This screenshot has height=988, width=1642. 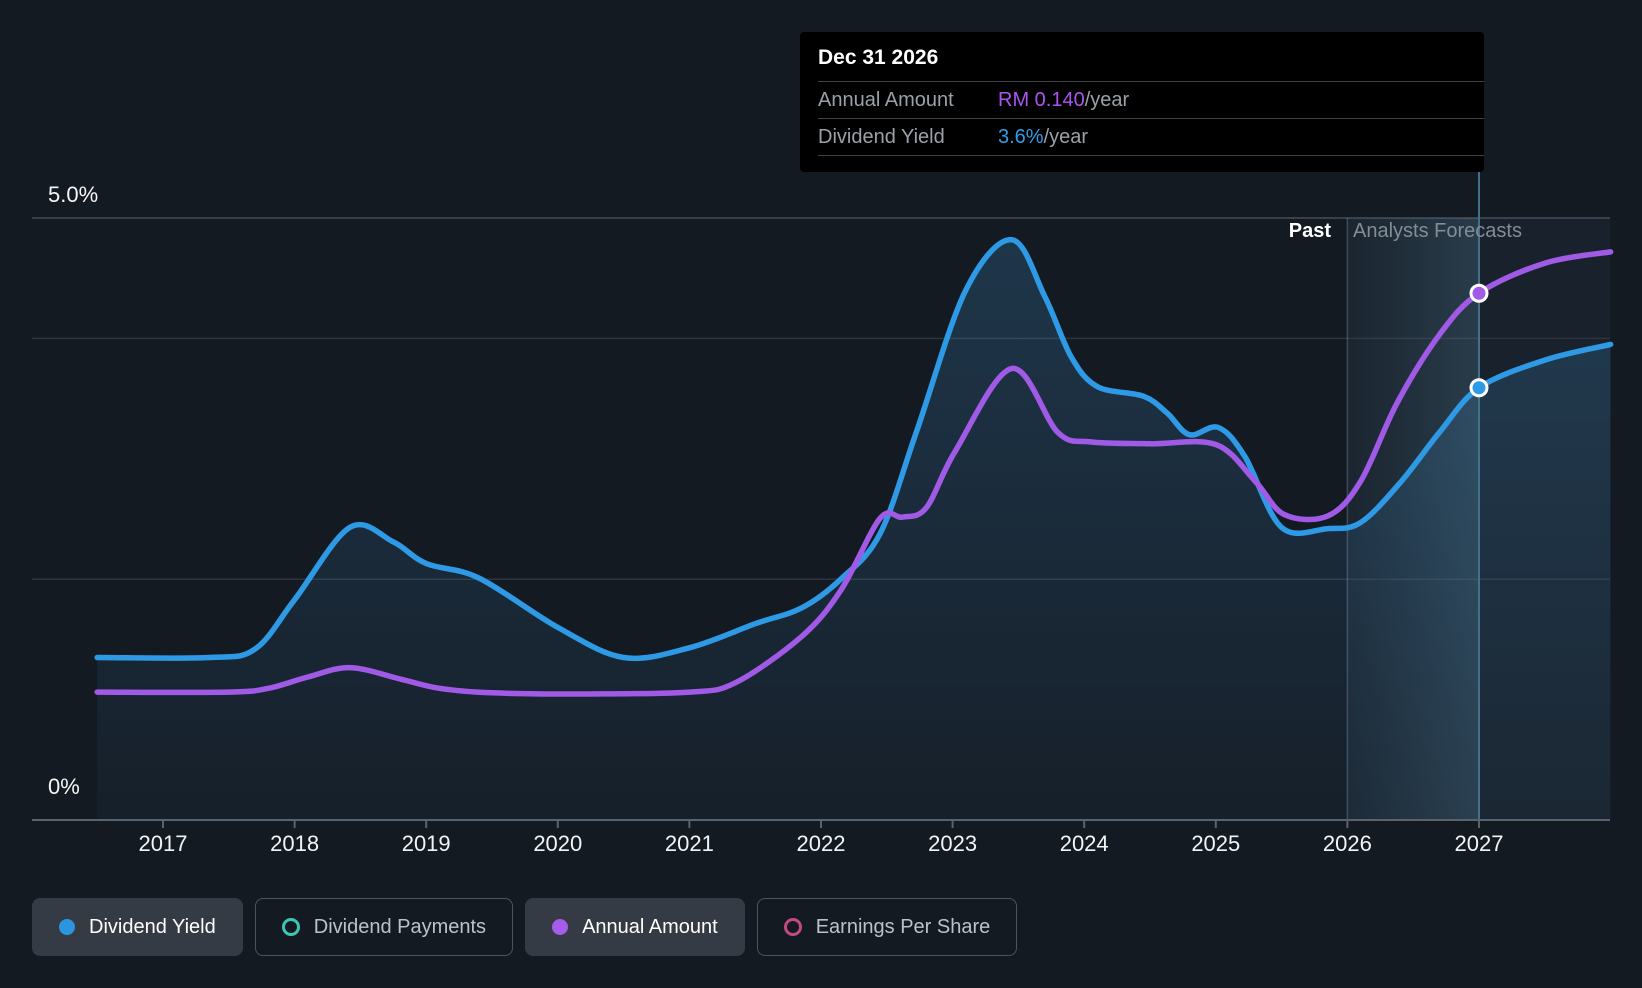 I want to click on legend-toggle-annual-amount: Annual Amount, so click(x=635, y=927).